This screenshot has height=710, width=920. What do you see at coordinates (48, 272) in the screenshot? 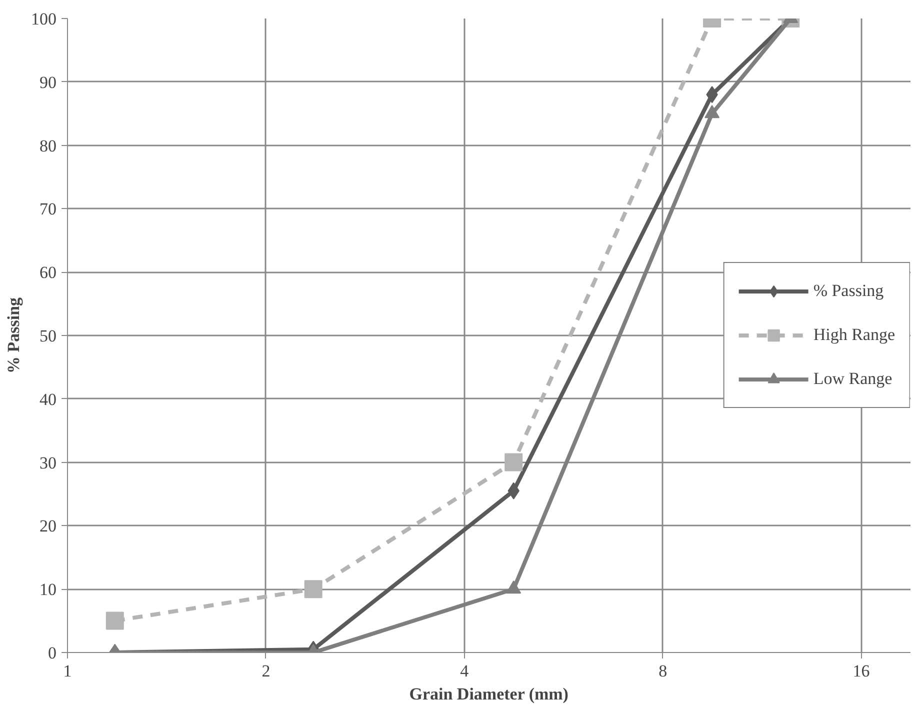
I see `y-tick-label: 60` at bounding box center [48, 272].